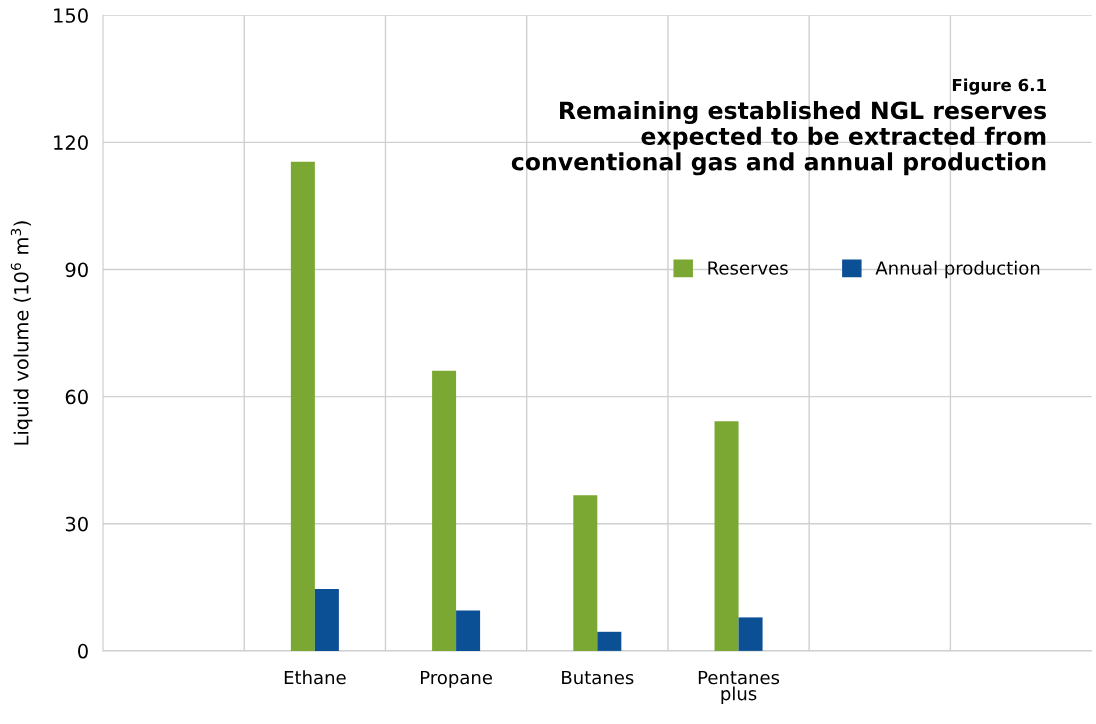 The image size is (1096, 724). What do you see at coordinates (779, 138) in the screenshot?
I see `text: Remaining established NGL reserves expected to be extracted from conventional gas and annual production` at bounding box center [779, 138].